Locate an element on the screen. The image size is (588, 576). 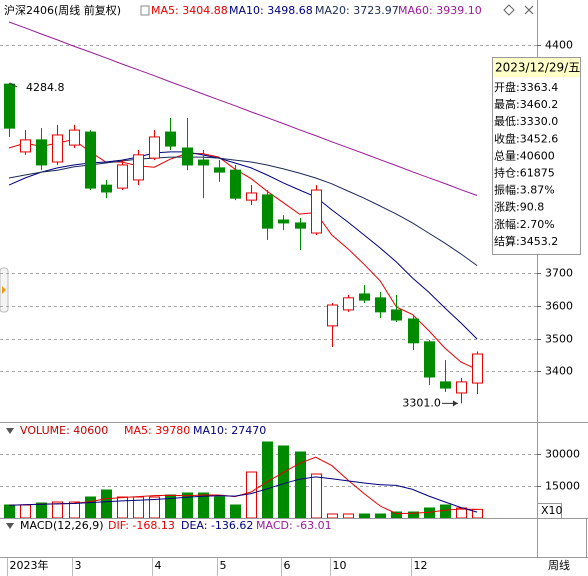
unit-box is located at coordinates (549, 511).